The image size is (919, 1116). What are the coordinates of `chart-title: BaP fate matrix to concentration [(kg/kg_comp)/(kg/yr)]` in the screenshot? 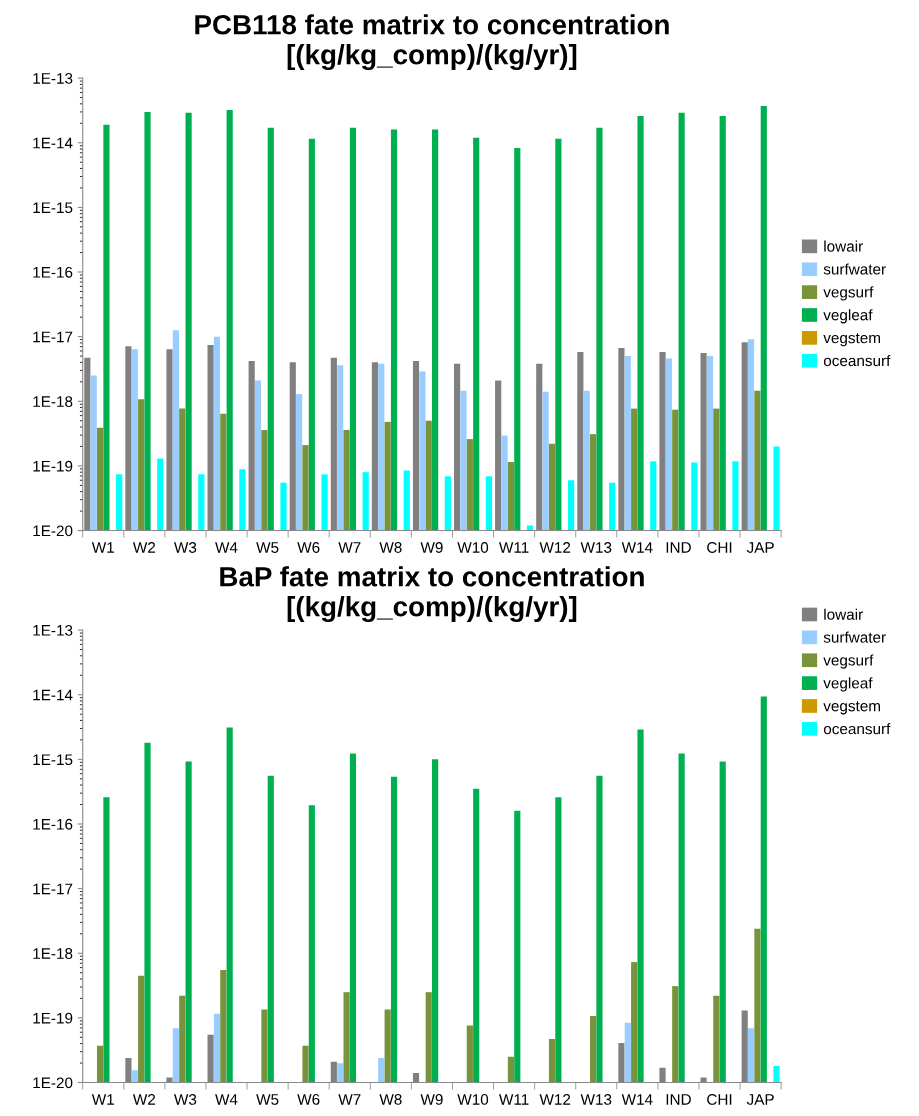 It's located at (432, 594).